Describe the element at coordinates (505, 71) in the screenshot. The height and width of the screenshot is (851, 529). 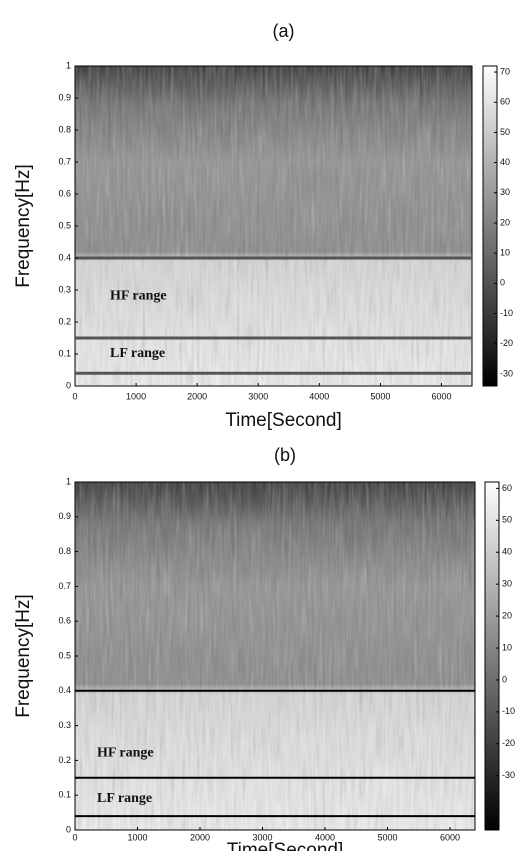
I see `colorbar-tick-label: 70` at that location.